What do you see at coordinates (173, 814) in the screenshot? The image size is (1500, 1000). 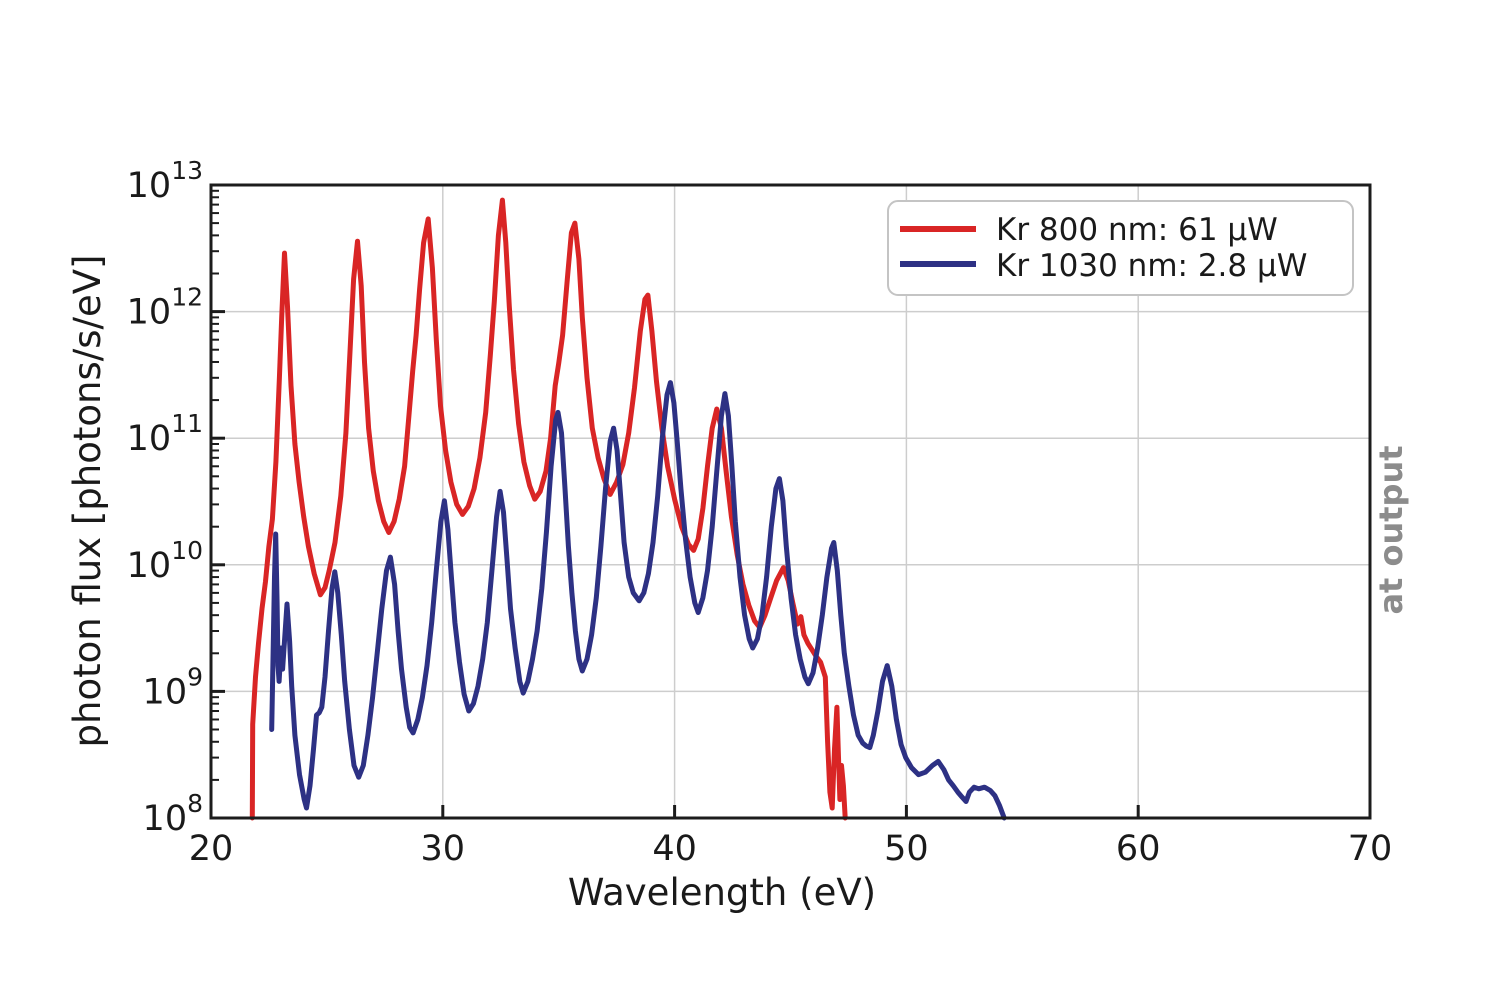 I see `y-tick-label: 10⁸` at bounding box center [173, 814].